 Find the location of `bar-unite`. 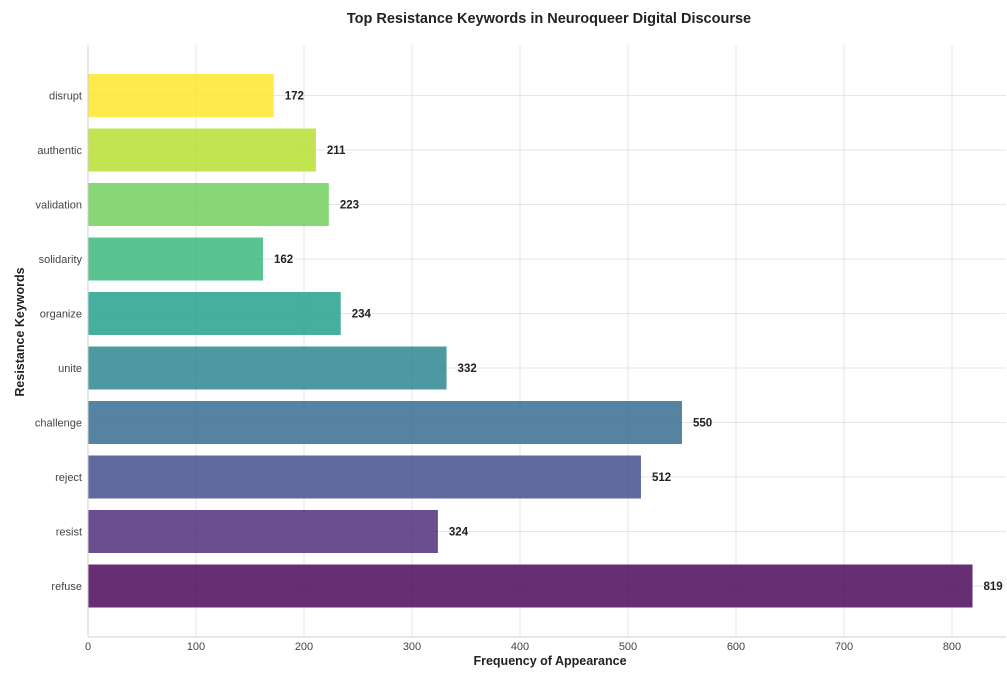

bar-unite is located at coordinates (267, 368).